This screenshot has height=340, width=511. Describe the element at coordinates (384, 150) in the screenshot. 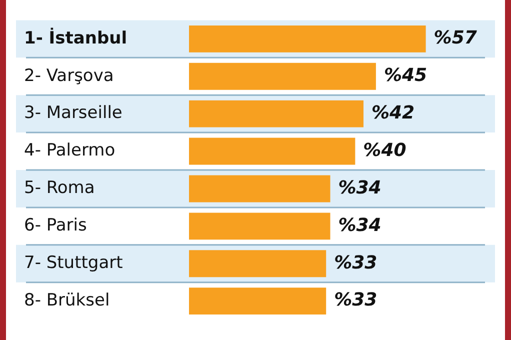

I see `data-label: %40` at that location.